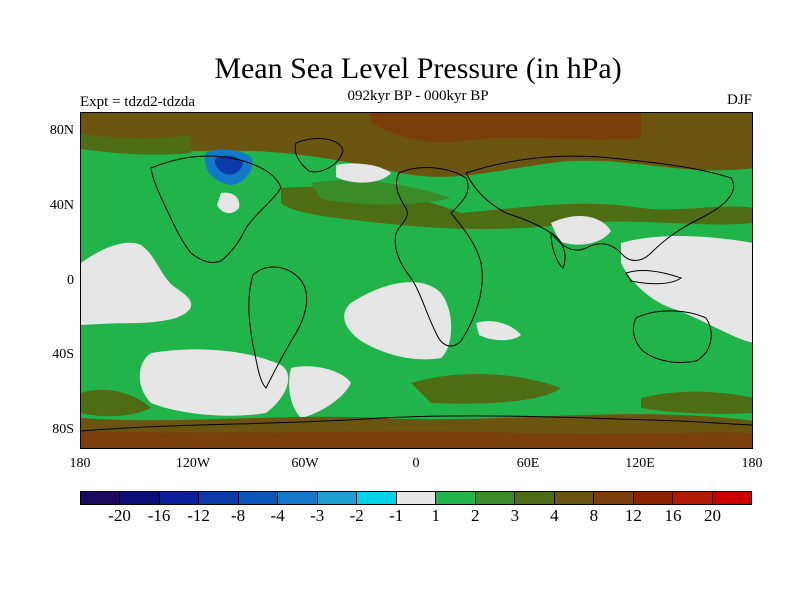 This screenshot has height=600, width=800. I want to click on india-white-patch, so click(581, 230).